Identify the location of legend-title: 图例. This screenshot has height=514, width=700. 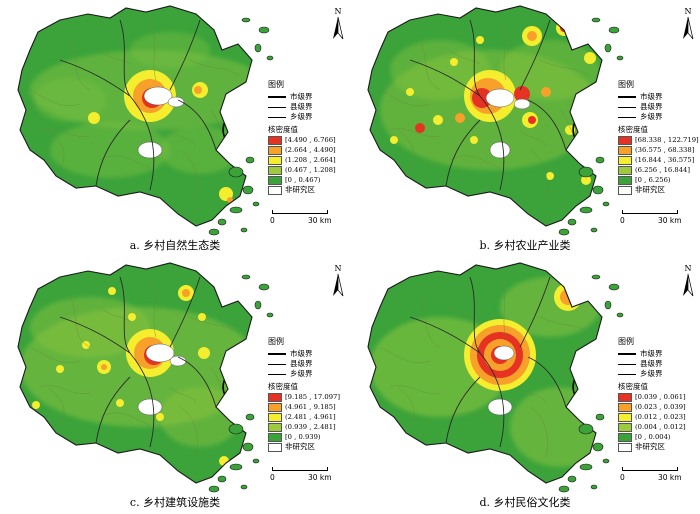
(276, 84).